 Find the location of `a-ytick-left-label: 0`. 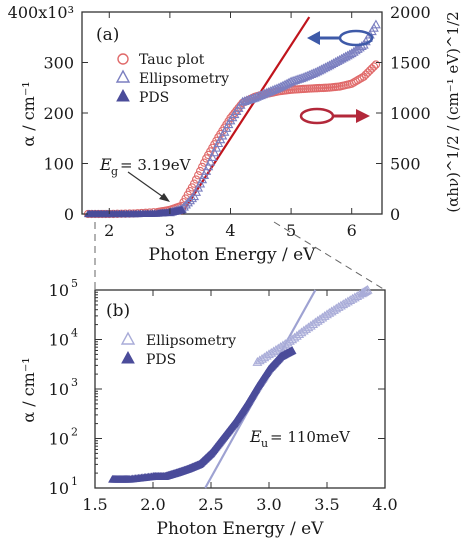

a-ytick-left-label: 0 is located at coordinates (69, 214).